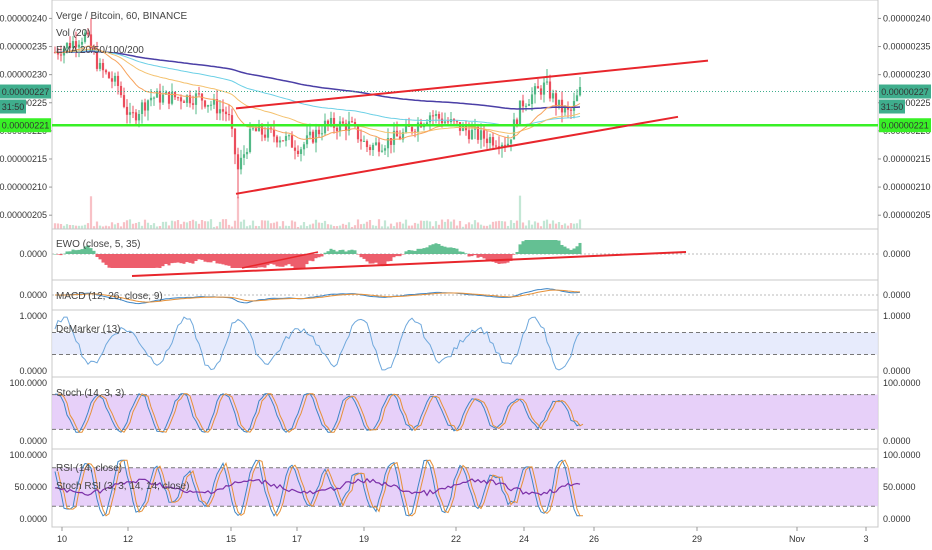  What do you see at coordinates (280, 260) in the screenshot?
I see `ewo-trendline-short` at bounding box center [280, 260].